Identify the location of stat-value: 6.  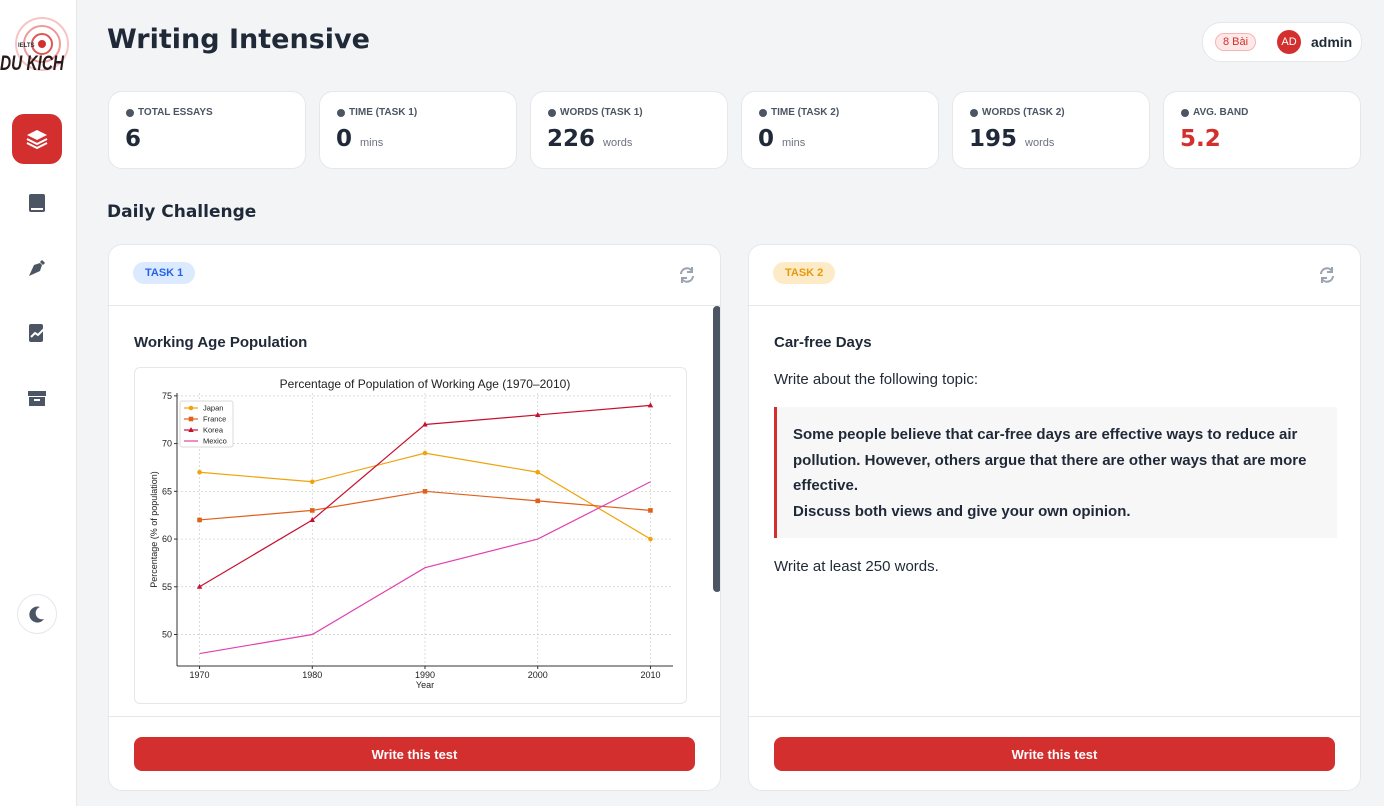
(133, 139).